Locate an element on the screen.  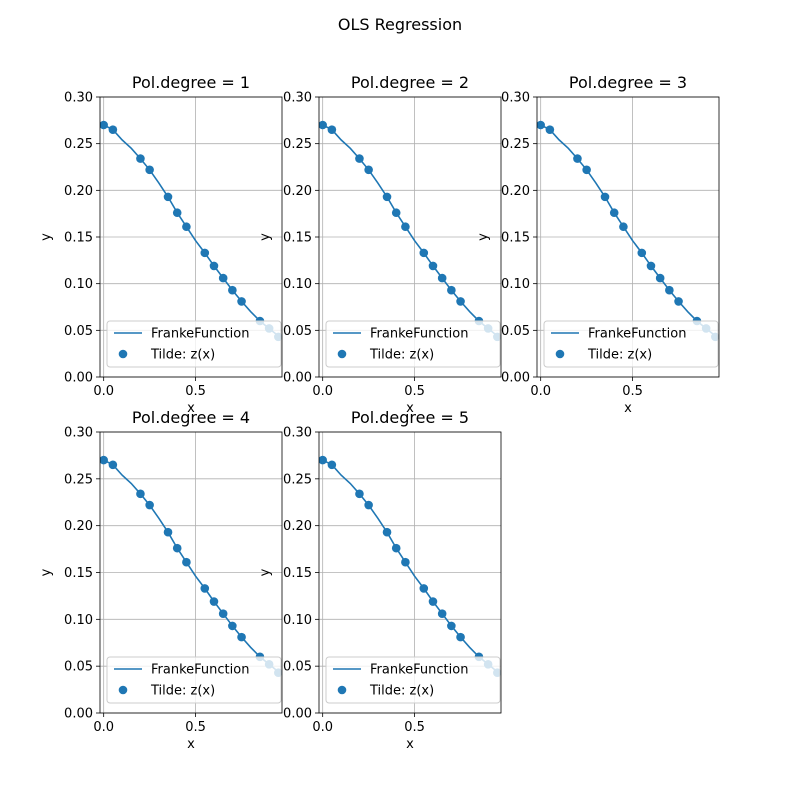
subplot-4-legend: FrankeFunction Tilde: z(x) is located at coordinates (194, 680).